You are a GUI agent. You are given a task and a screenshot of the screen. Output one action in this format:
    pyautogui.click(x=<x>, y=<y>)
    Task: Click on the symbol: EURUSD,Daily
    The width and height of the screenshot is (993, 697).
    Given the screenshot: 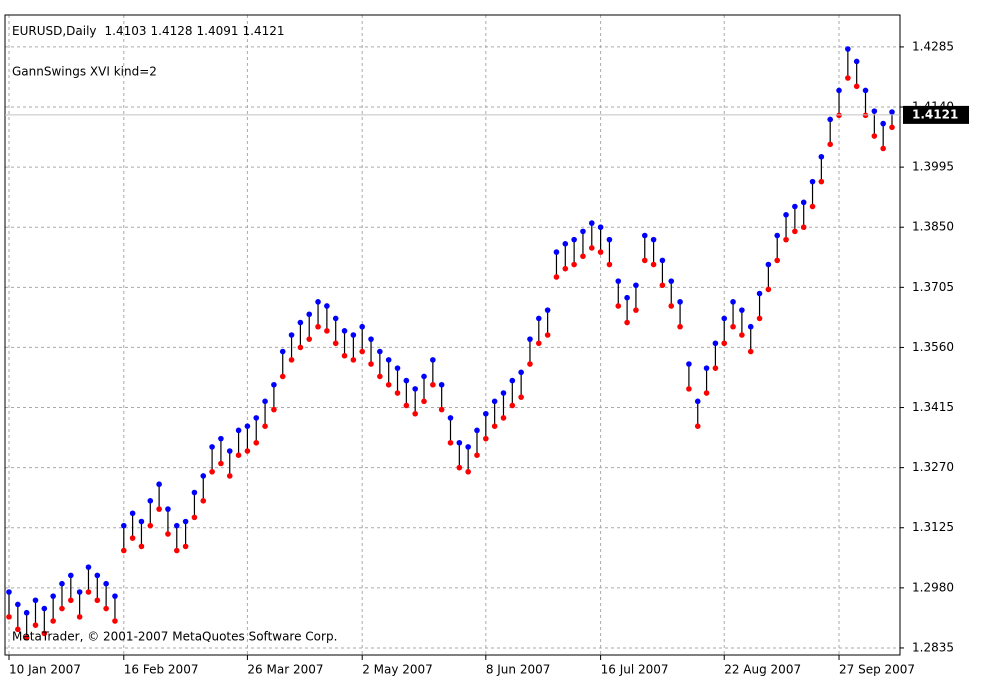 What is the action you would take?
    pyautogui.click(x=54, y=31)
    